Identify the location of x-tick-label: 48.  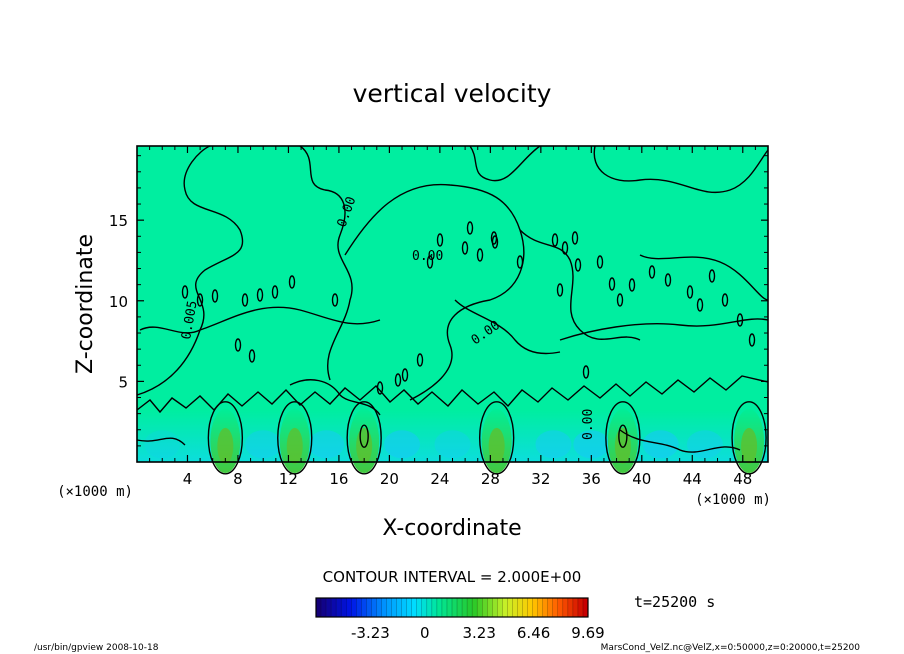
(742, 479).